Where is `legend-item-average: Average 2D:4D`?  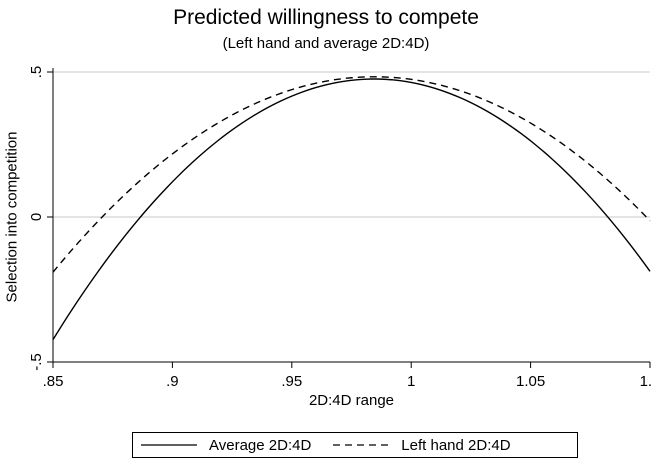
legend-item-average: Average 2D:4D is located at coordinates (226, 445).